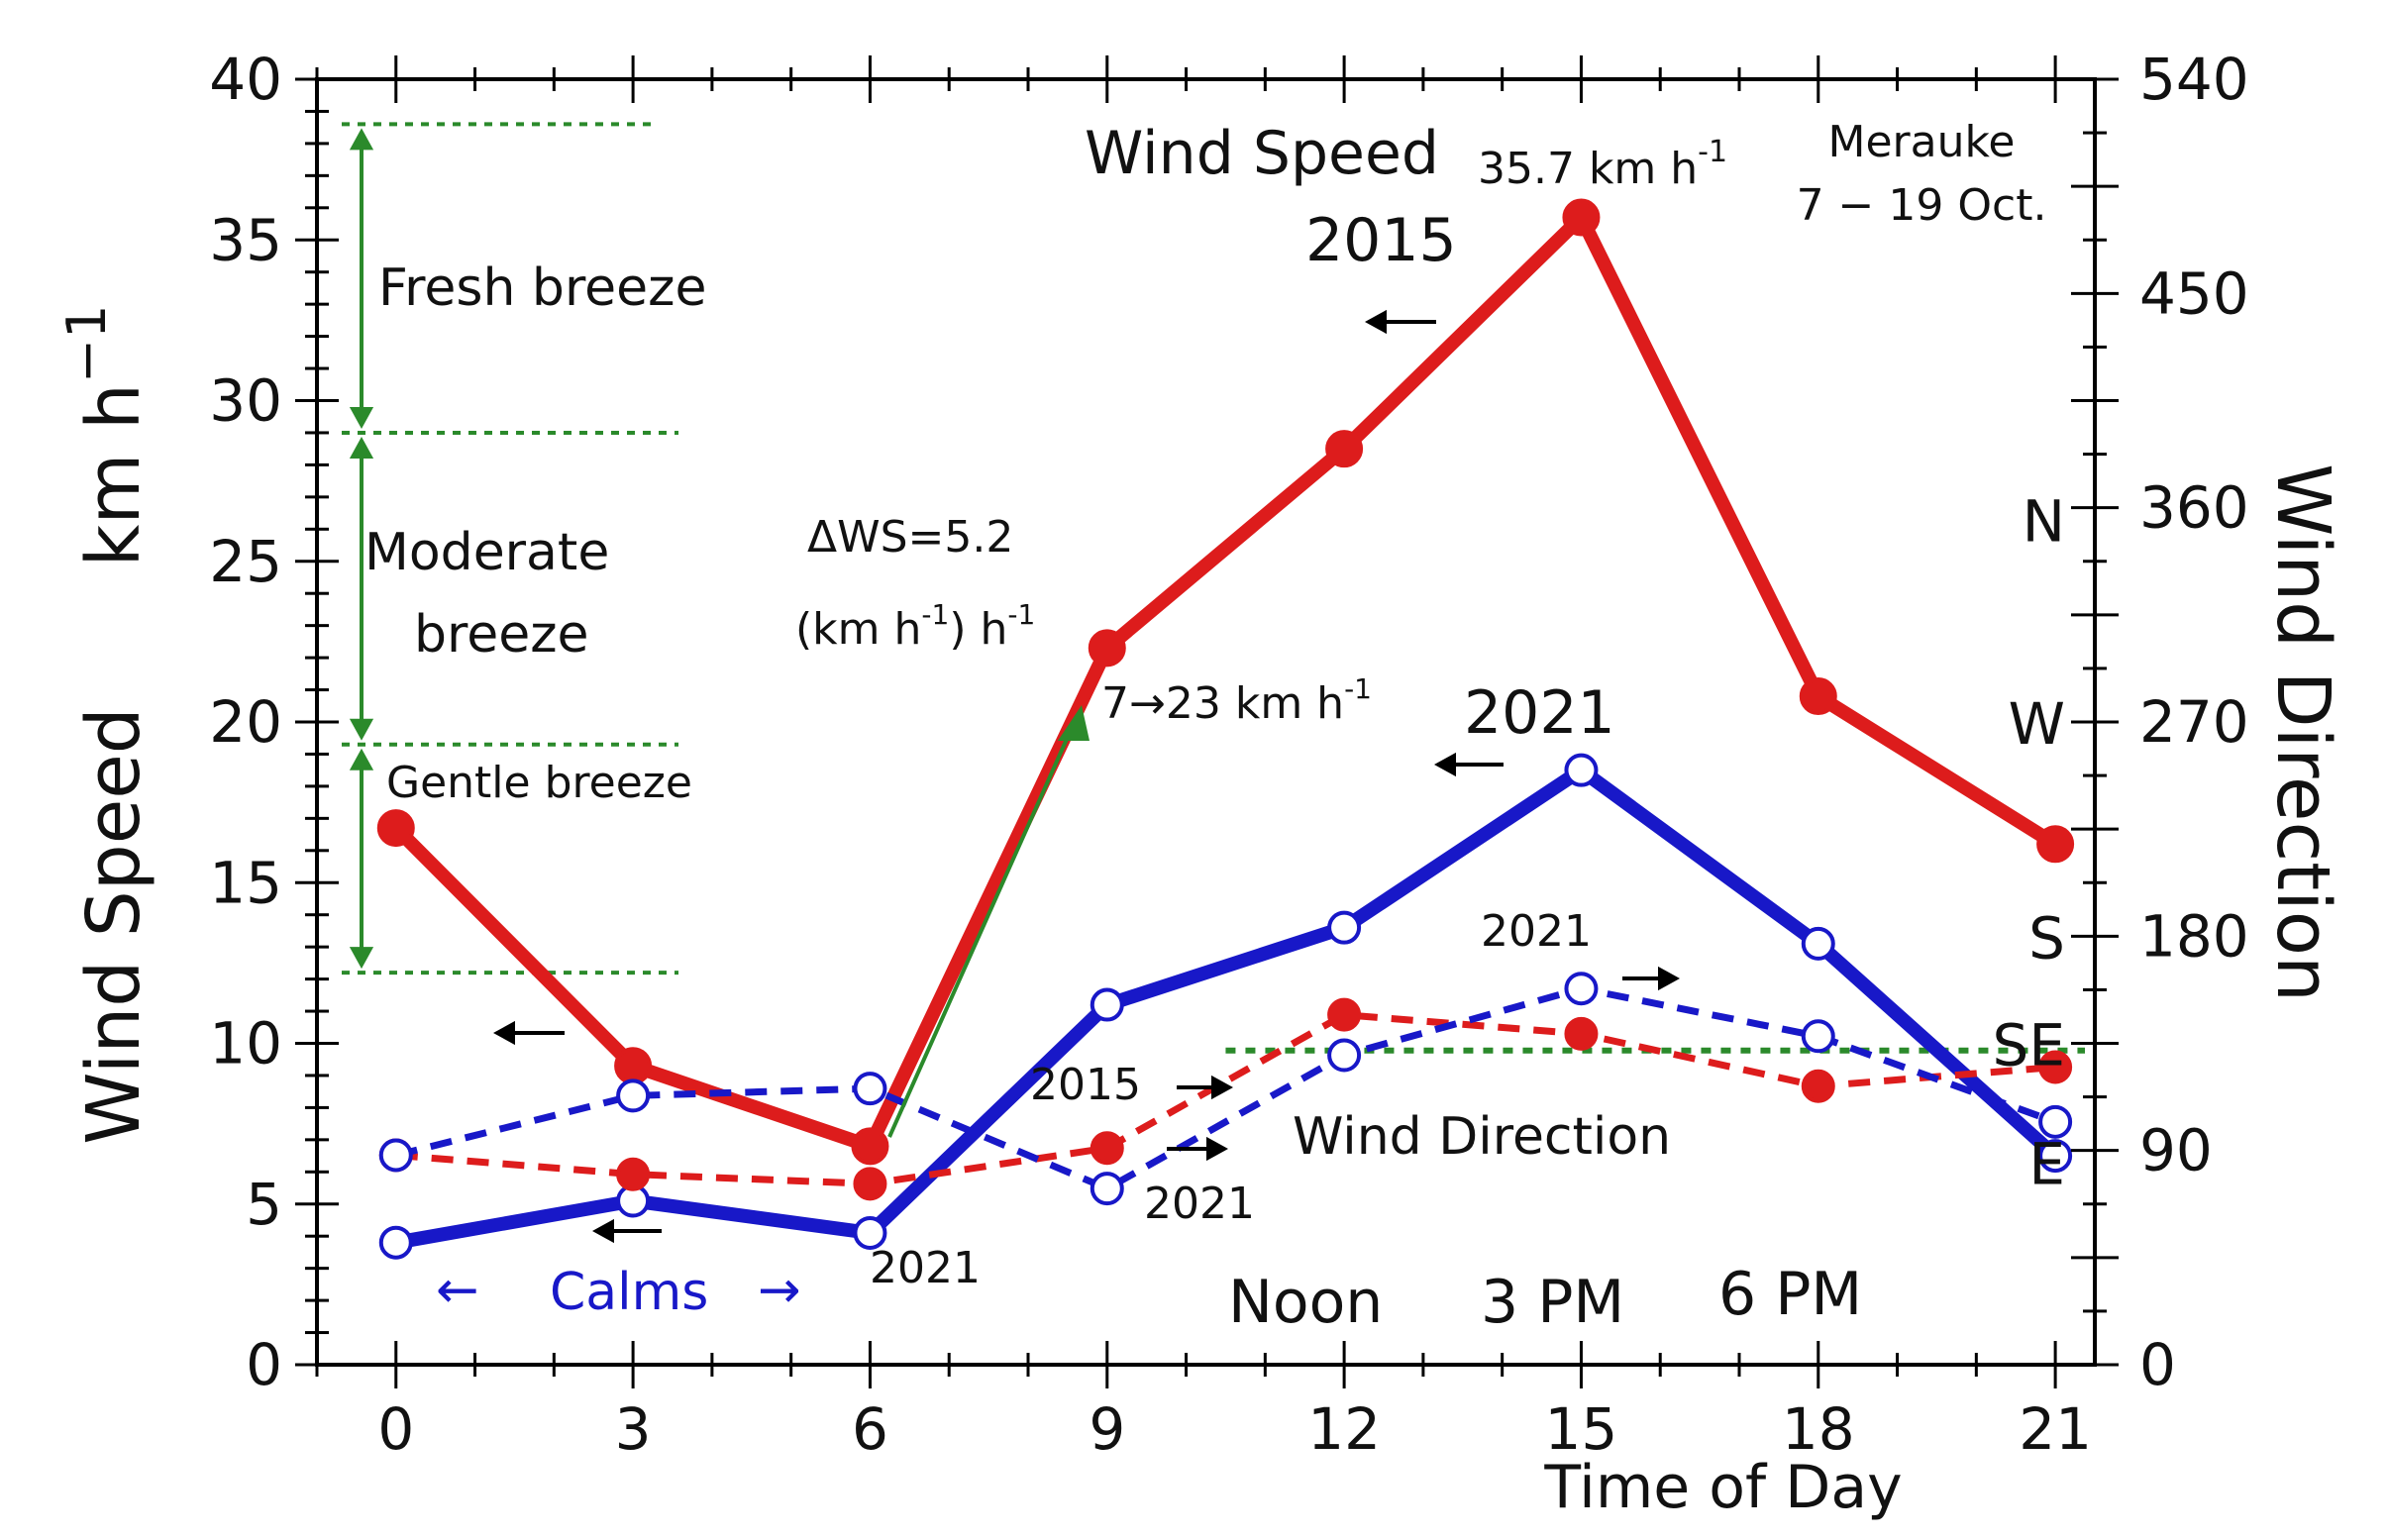 Image resolution: width=2388 pixels, height=1540 pixels. Describe the element at coordinates (2194, 722) in the screenshot. I see `y2-tick-label: 270` at that location.